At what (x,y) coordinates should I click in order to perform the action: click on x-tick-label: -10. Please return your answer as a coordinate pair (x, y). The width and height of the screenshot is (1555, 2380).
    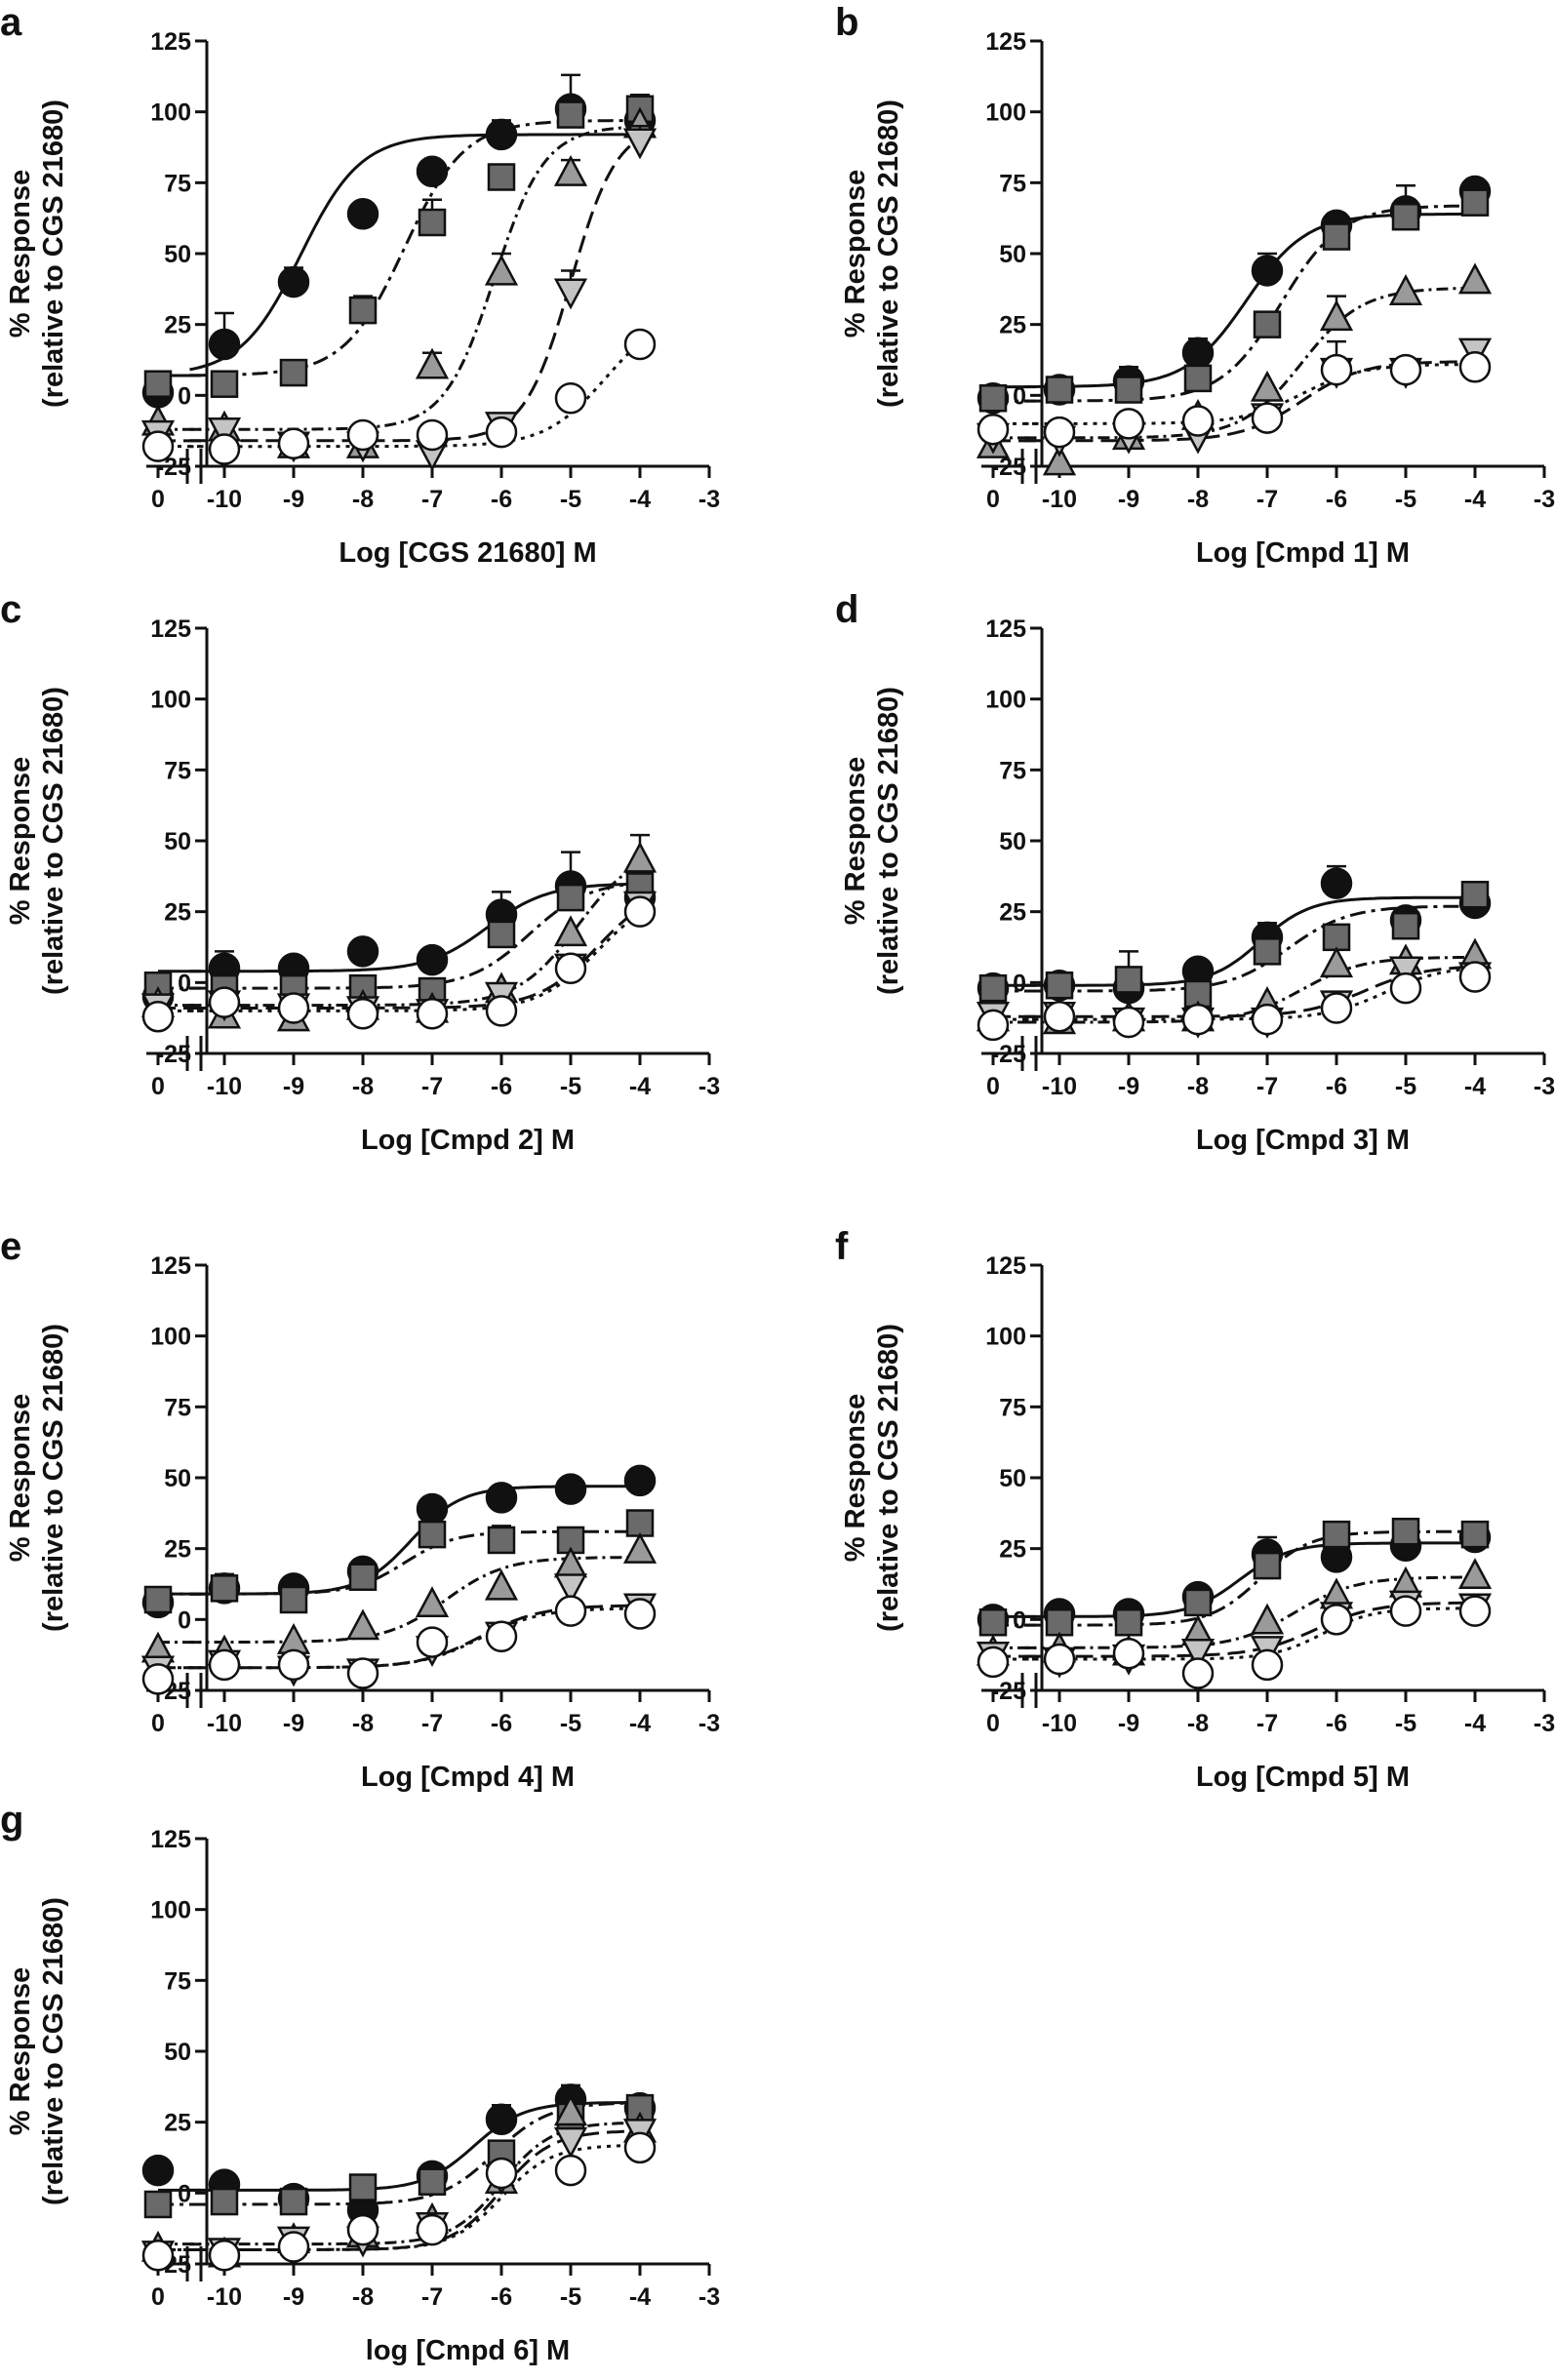
    Looking at the image, I should click on (1059, 499).